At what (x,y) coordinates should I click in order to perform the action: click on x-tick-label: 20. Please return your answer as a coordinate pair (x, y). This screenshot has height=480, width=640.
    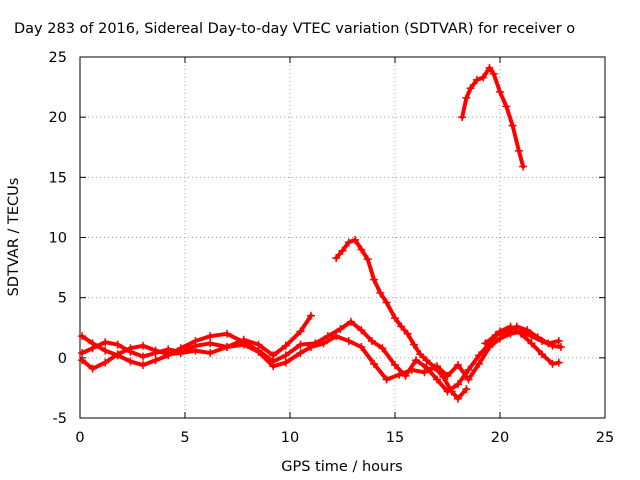
    Looking at the image, I should click on (500, 438).